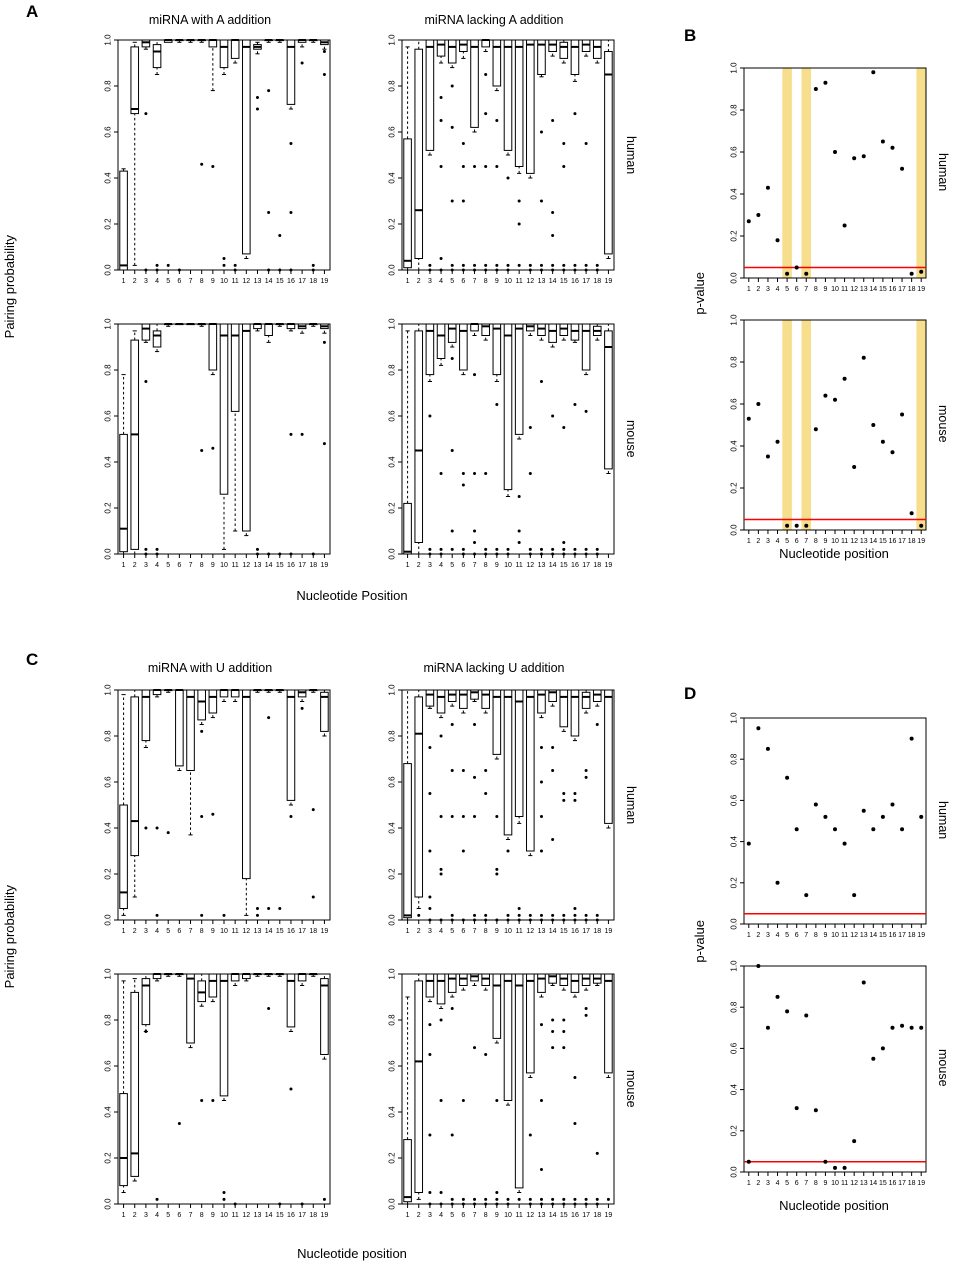  Describe the element at coordinates (392, 132) in the screenshot. I see `svg-text: 0.6` at that location.